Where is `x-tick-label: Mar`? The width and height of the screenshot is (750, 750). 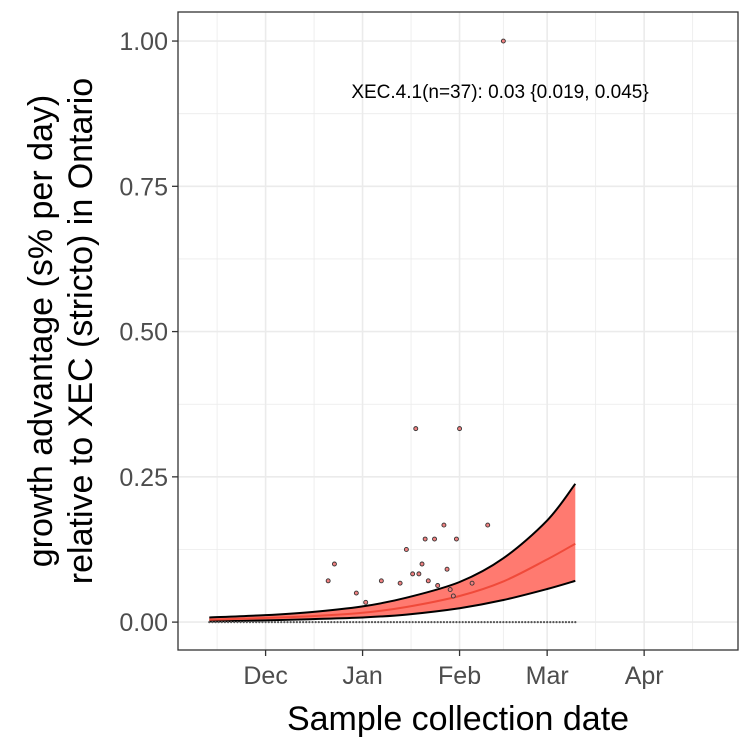
x-tick-label: Mar is located at coordinates (547, 676).